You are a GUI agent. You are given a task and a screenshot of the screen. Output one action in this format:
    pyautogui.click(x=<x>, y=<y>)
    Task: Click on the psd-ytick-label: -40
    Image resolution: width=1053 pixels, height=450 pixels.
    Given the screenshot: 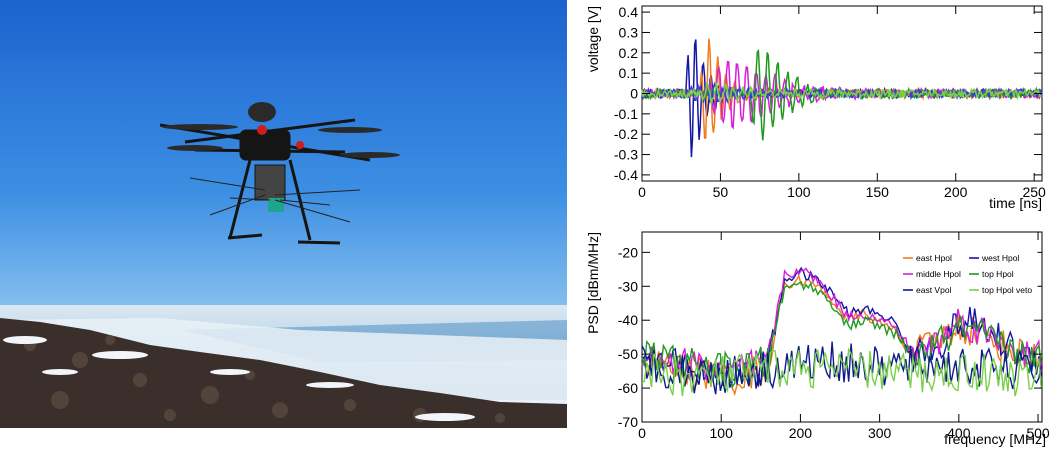 What is the action you would take?
    pyautogui.click(x=628, y=320)
    